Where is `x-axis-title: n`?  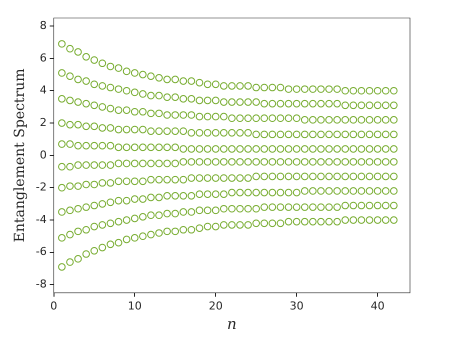 x-axis-title: n is located at coordinates (232, 323).